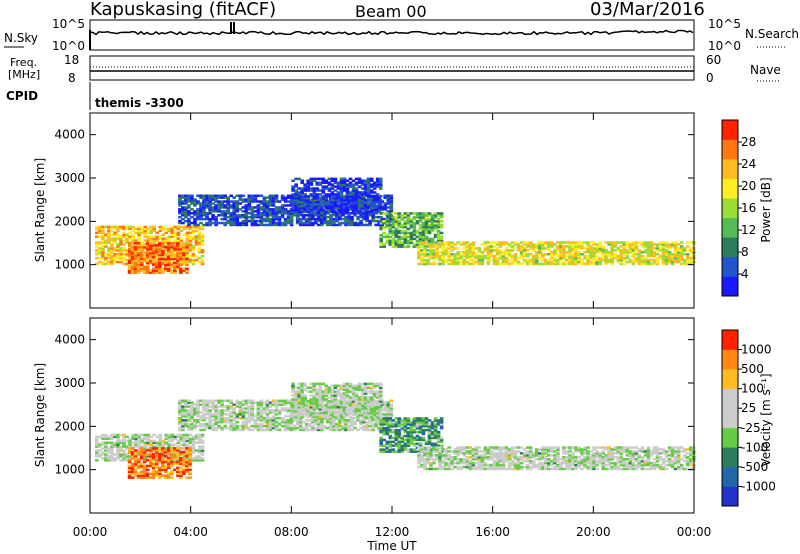 This screenshot has width=800, height=554. What do you see at coordinates (730, 169) in the screenshot?
I see `colorbar-swatch` at bounding box center [730, 169].